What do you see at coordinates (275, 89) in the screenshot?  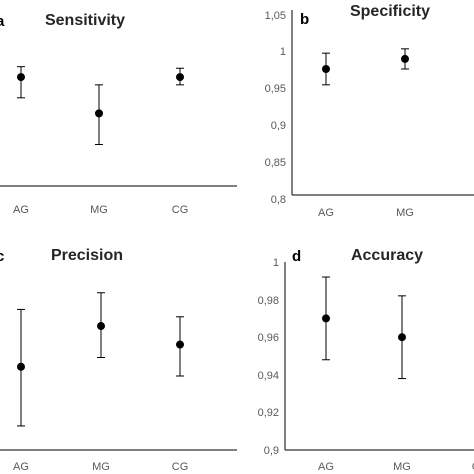 I see `y-tick-label: 0,95` at bounding box center [275, 89].